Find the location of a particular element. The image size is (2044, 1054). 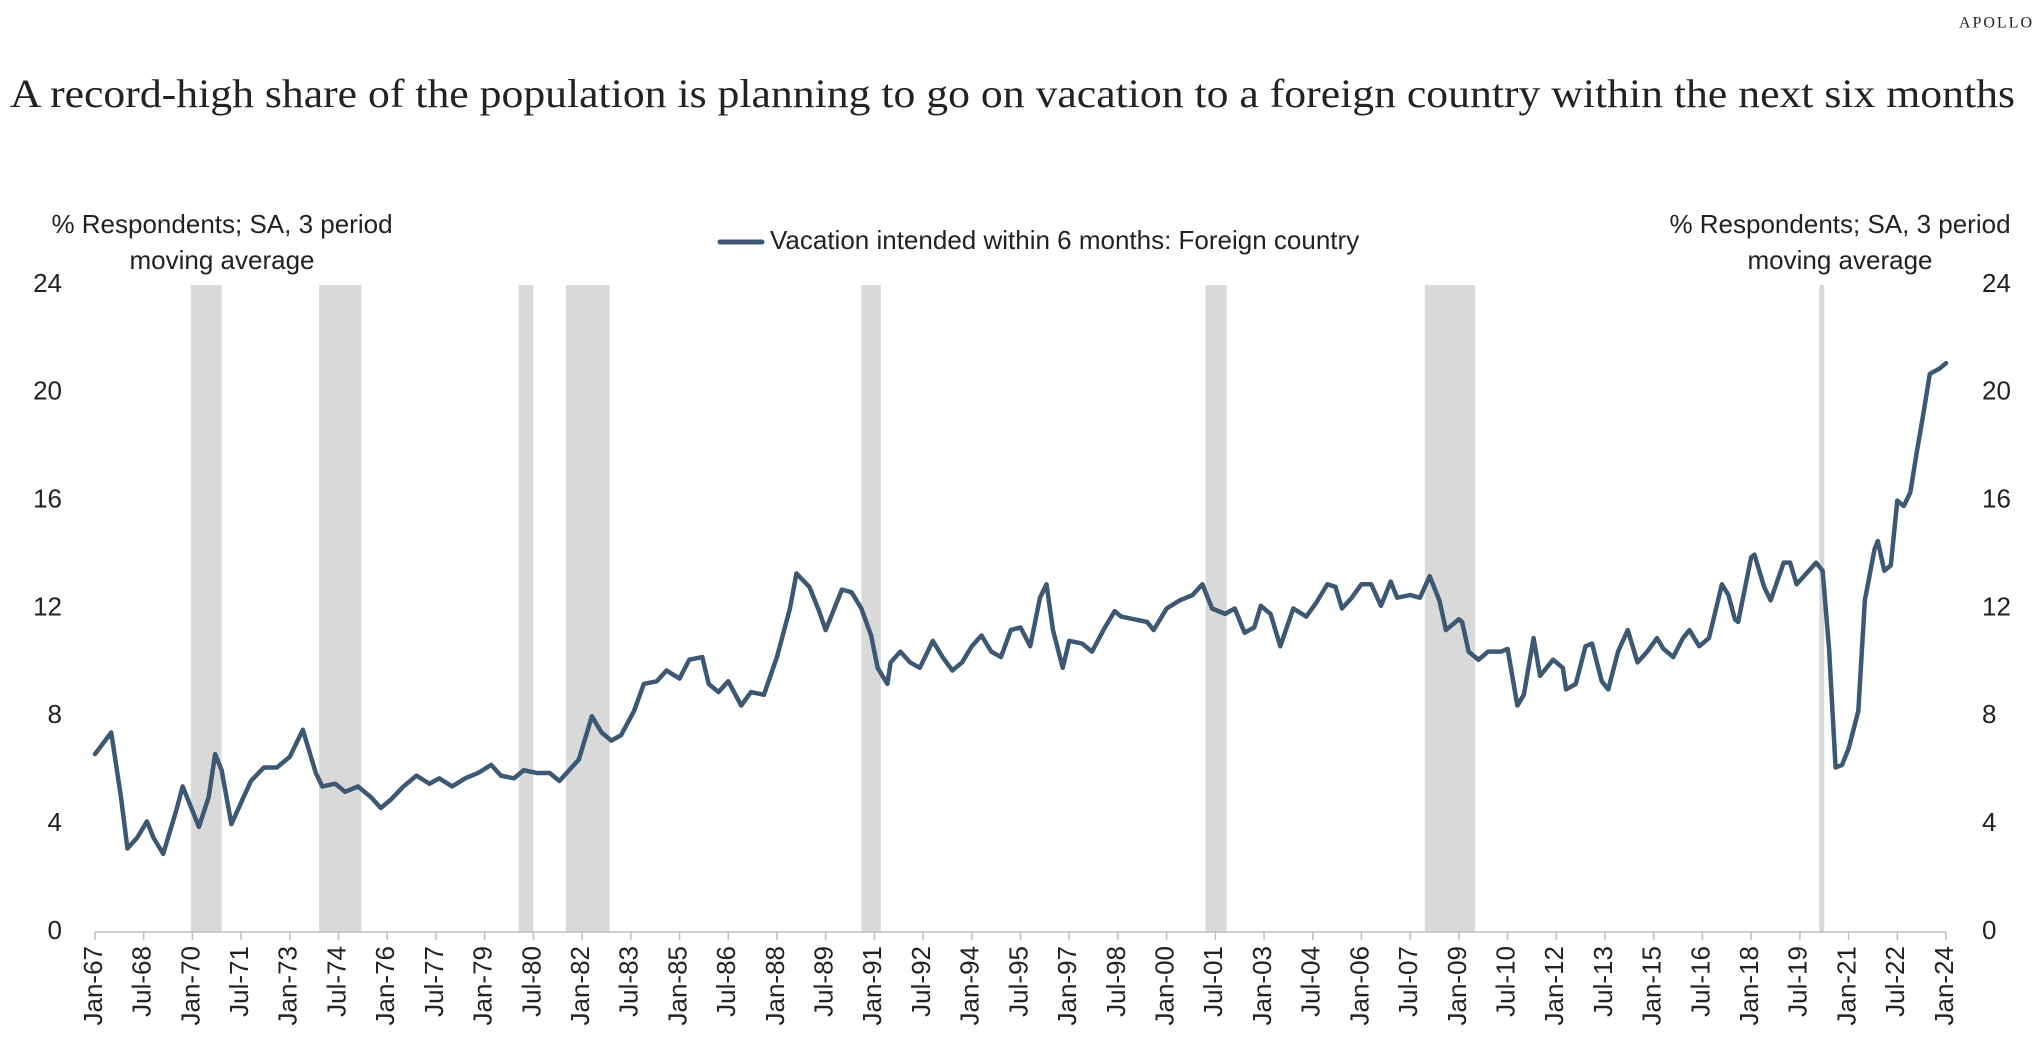

x-tick-label: Jan-88 is located at coordinates (775, 986).